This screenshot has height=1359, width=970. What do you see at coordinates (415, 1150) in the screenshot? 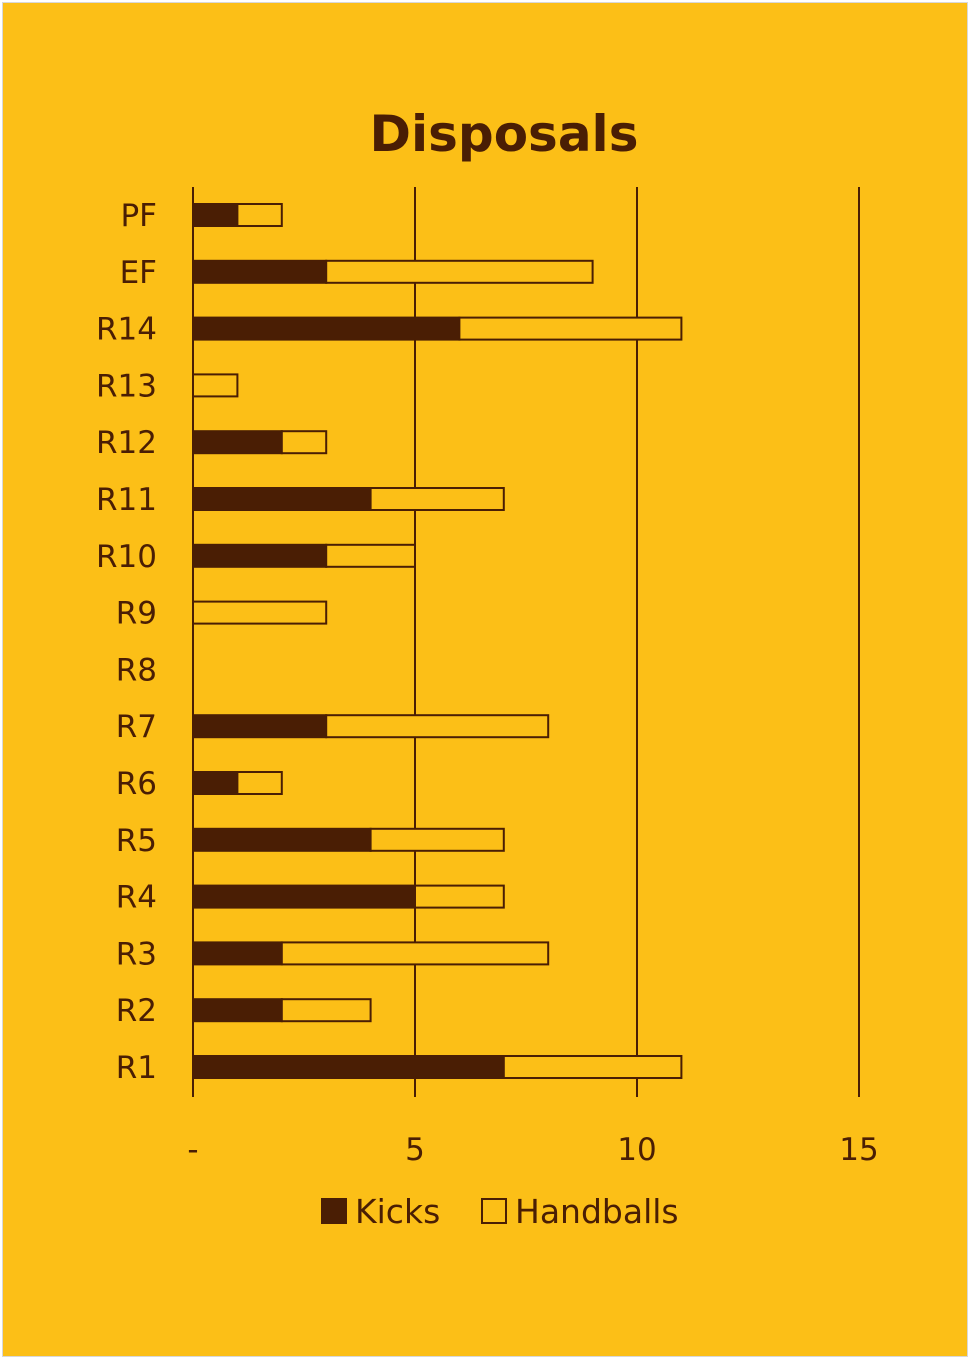
I see `x-tick-label: 5` at bounding box center [415, 1150].